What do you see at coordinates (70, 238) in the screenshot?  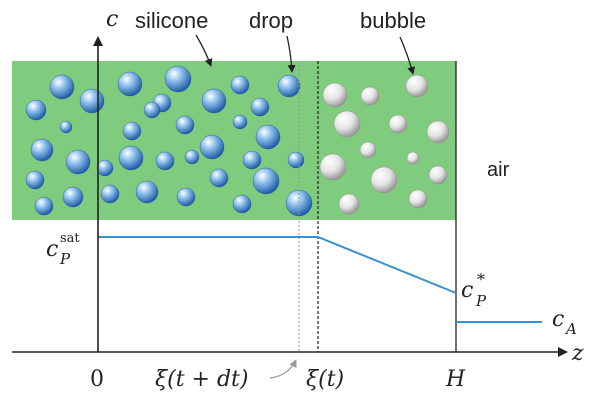 I see `c-sat-sup: sat` at bounding box center [70, 238].